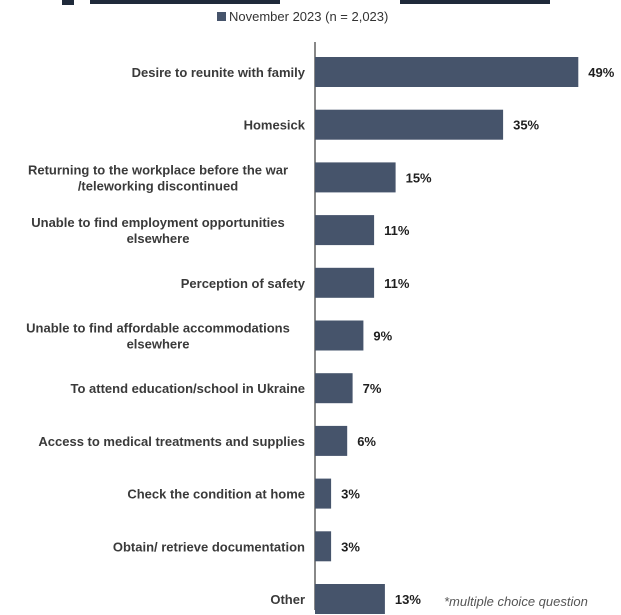  What do you see at coordinates (187, 388) in the screenshot?
I see `category-label: To attend education/school in Ukraine` at bounding box center [187, 388].